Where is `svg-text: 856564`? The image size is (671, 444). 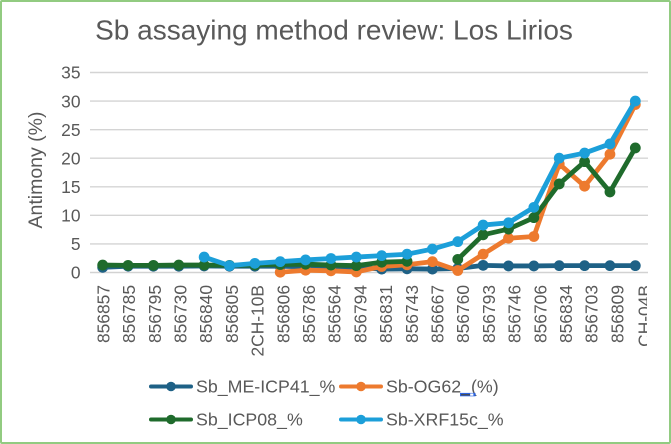
svg-text: 856564 is located at coordinates (335, 314).